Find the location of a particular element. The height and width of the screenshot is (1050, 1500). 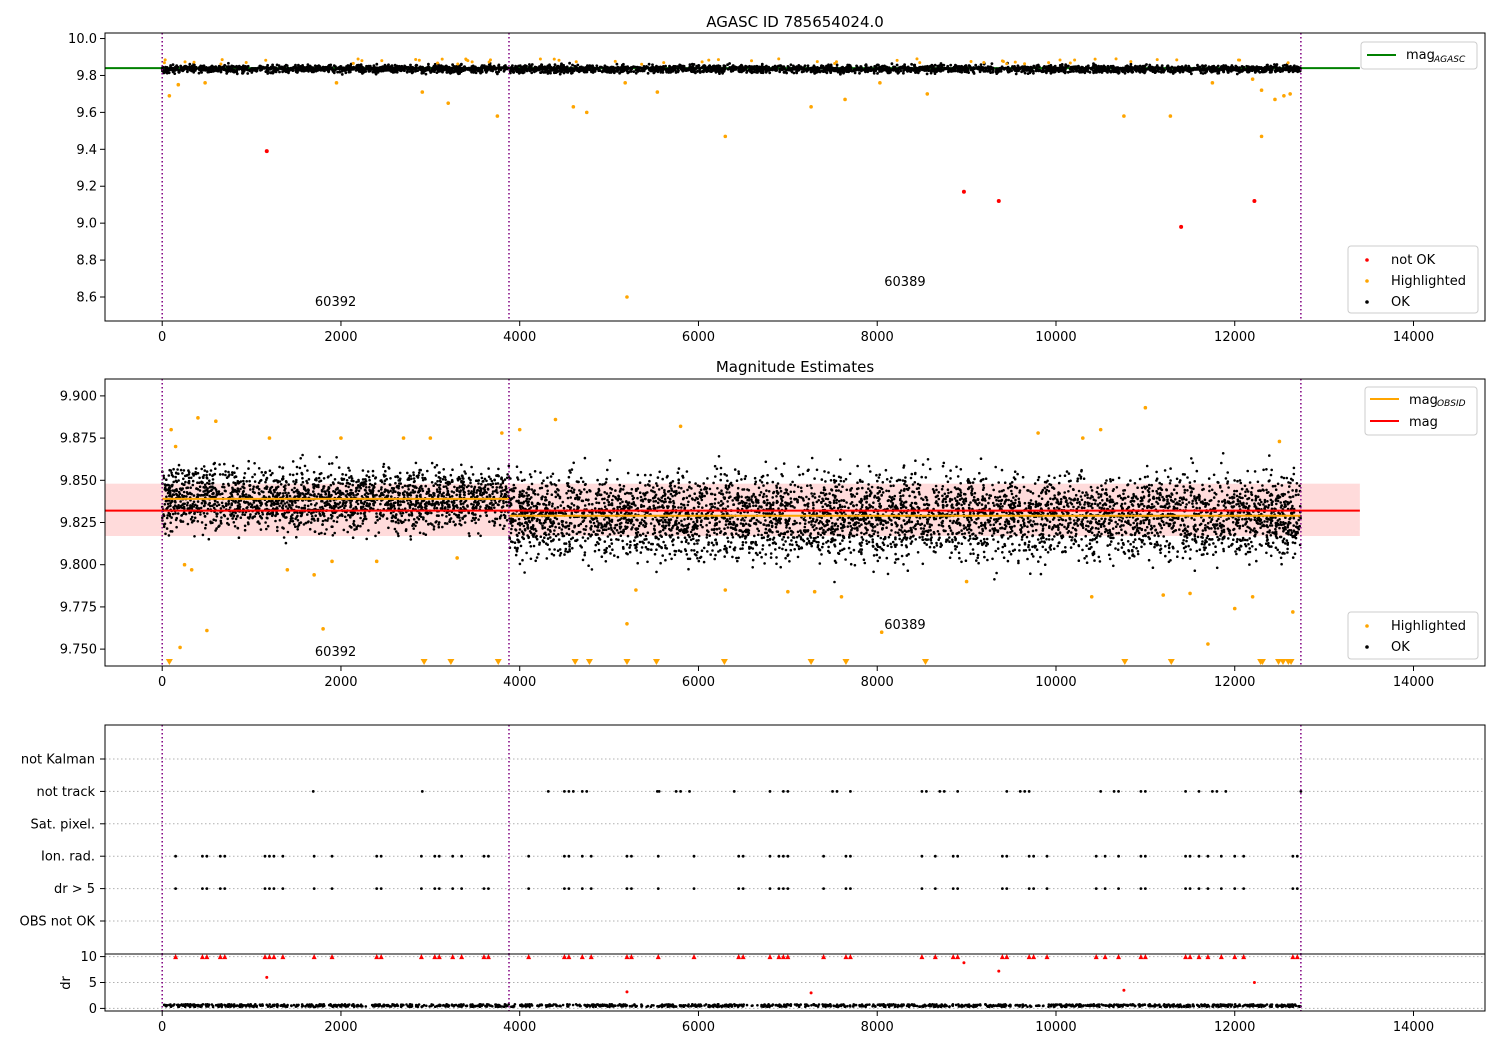

y-tick-label: 9.4 is located at coordinates (86, 150).